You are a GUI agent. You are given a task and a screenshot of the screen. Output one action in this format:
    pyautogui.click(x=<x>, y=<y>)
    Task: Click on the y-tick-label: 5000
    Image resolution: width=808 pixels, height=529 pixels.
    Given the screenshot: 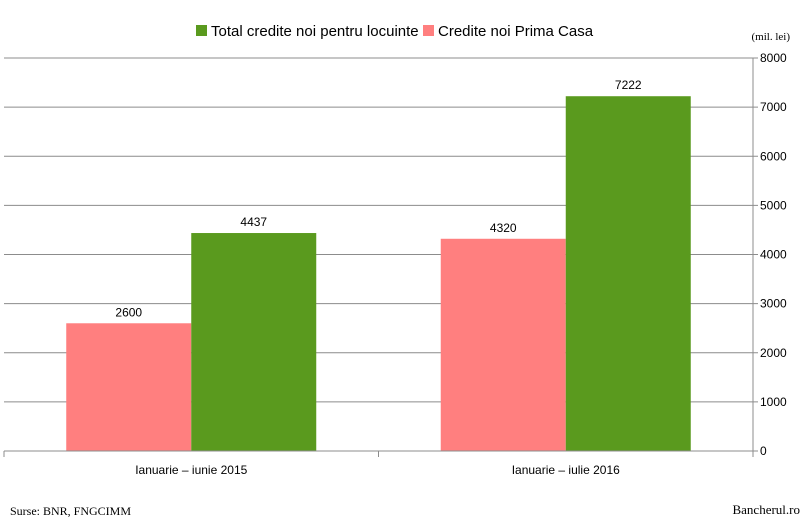 What is the action you would take?
    pyautogui.click(x=773, y=205)
    